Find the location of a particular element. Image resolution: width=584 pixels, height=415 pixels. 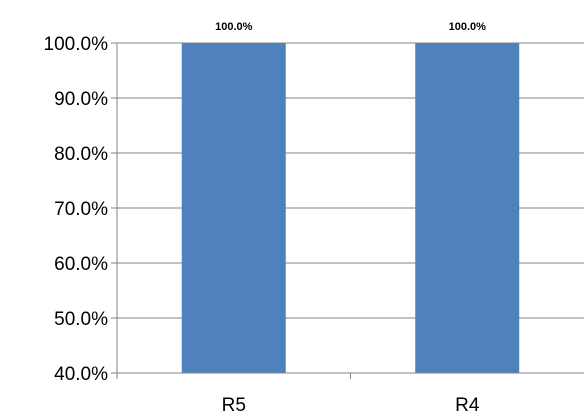

bar-r5 is located at coordinates (233, 208).